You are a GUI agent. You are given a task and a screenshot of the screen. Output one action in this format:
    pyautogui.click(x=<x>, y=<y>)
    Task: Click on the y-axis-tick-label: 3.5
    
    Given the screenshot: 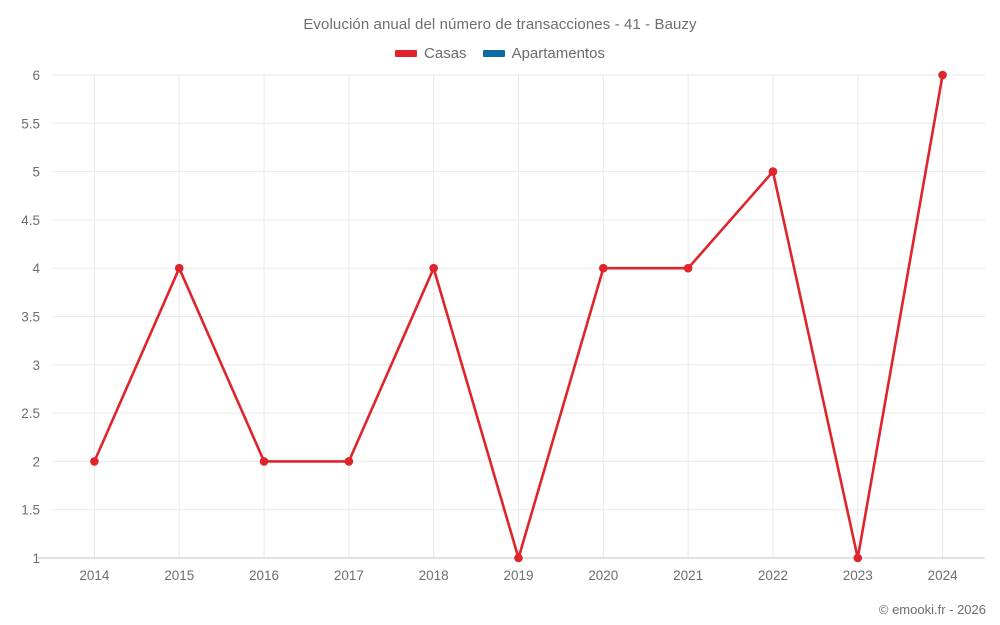 What is the action you would take?
    pyautogui.click(x=30, y=317)
    